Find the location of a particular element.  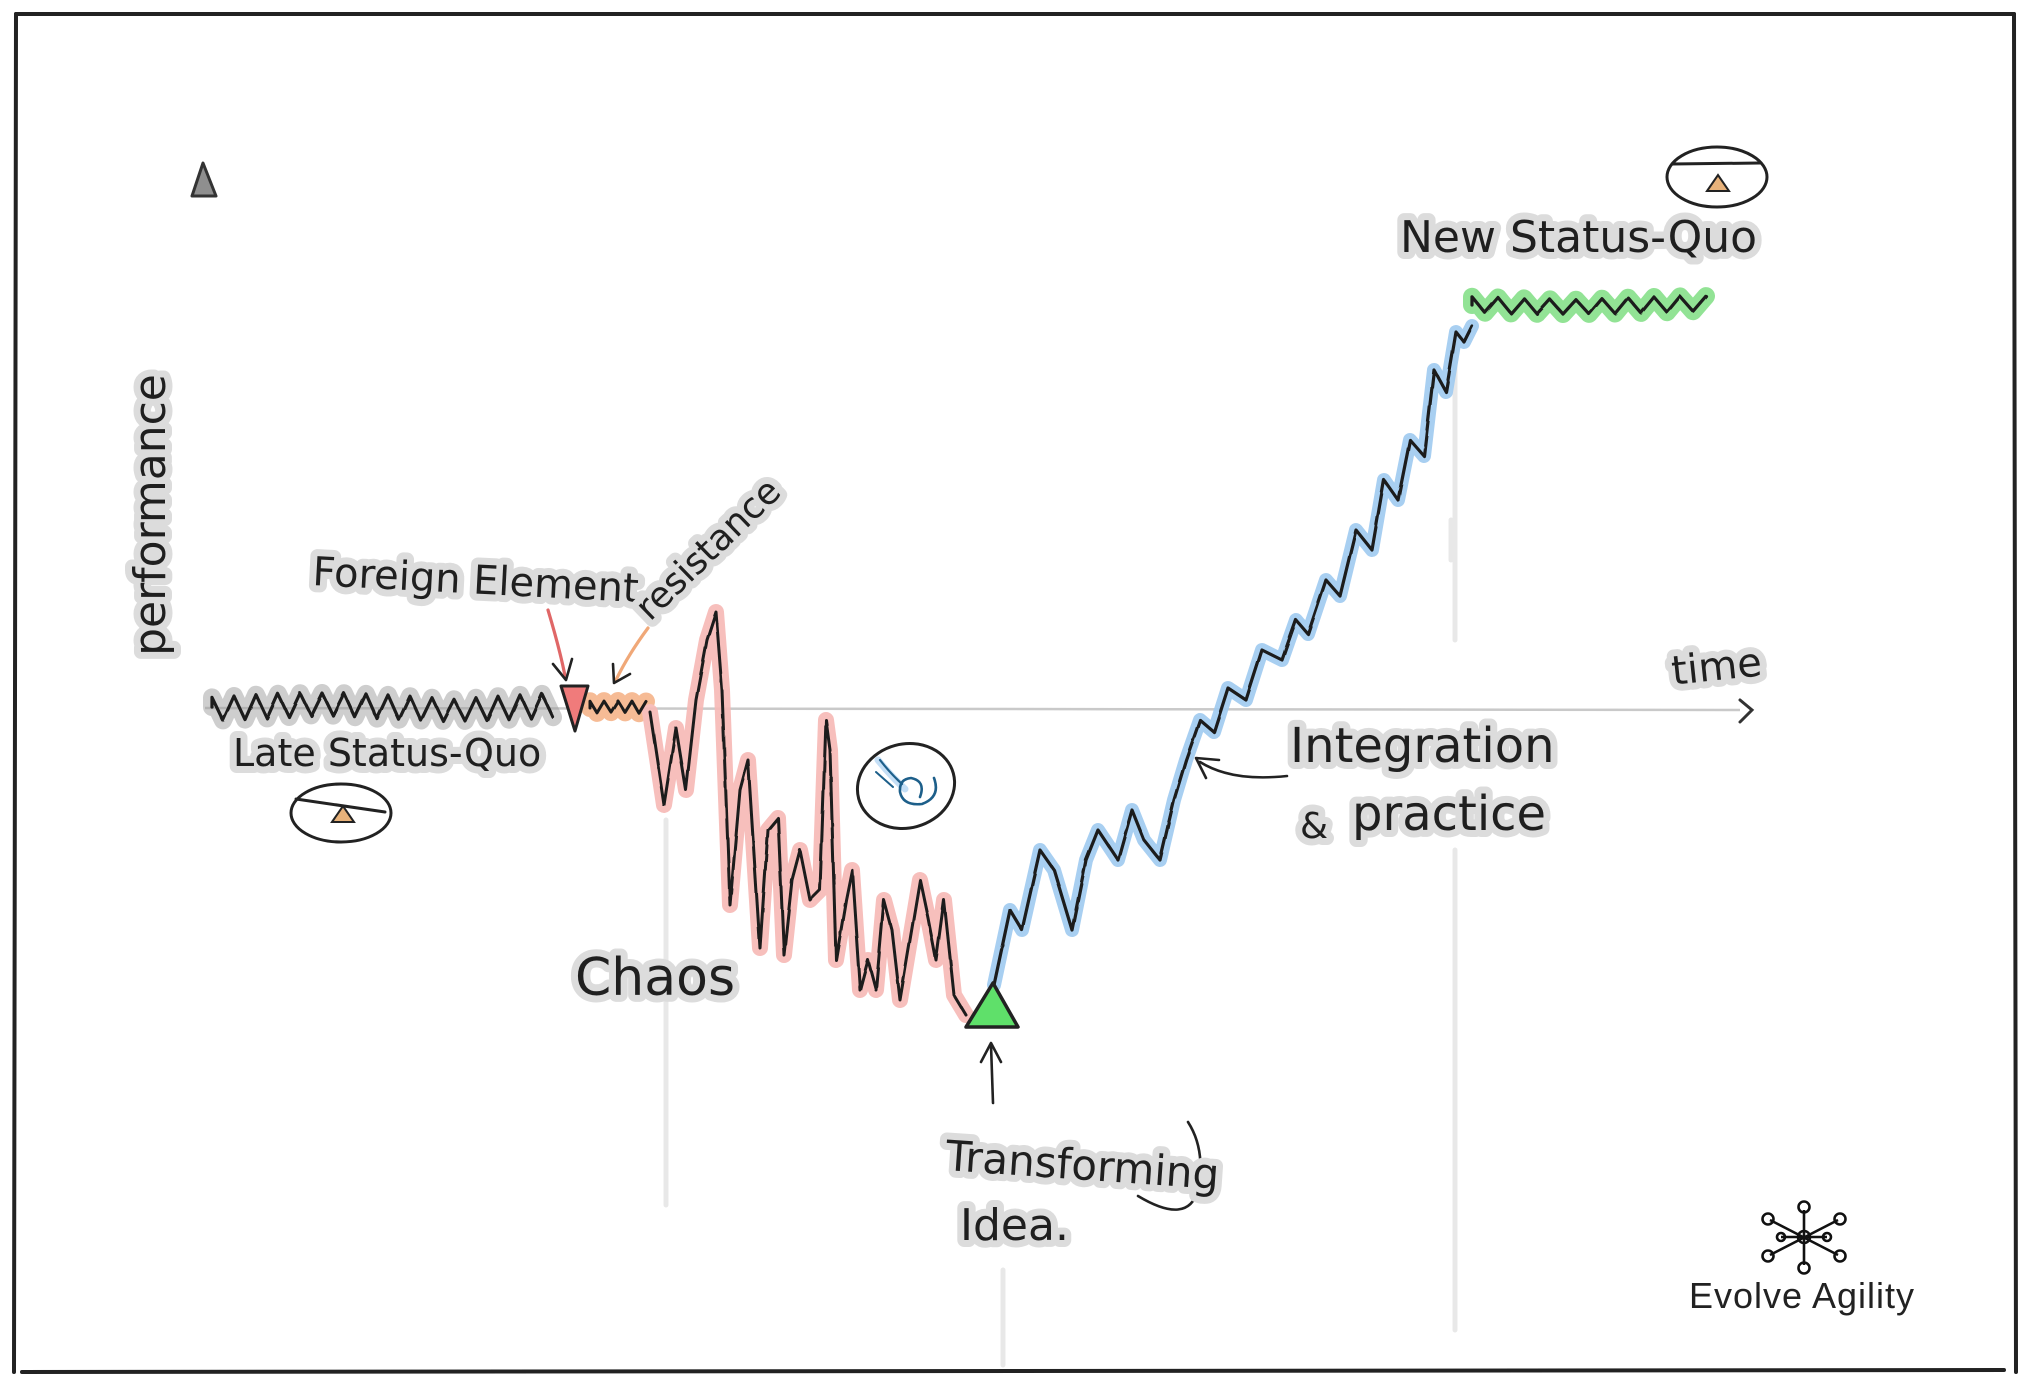

new-status-quo-balance-icon is located at coordinates (1717, 177).